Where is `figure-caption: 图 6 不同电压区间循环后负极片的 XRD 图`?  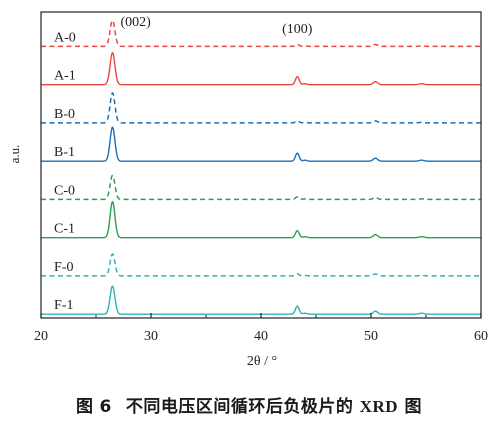 figure-caption: 图 6 不同电压区间循环后负极片的 XRD 图 is located at coordinates (249, 404).